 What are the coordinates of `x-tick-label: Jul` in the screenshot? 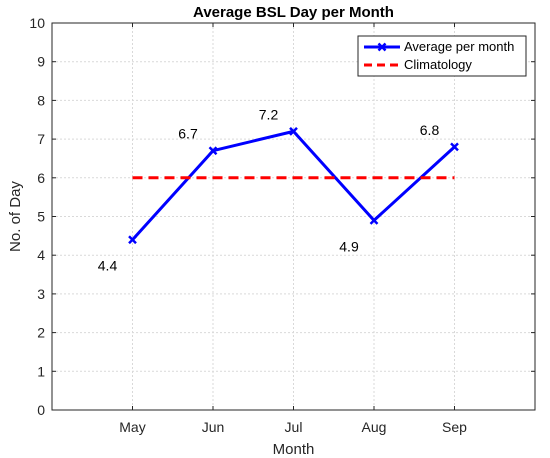 It's located at (294, 427).